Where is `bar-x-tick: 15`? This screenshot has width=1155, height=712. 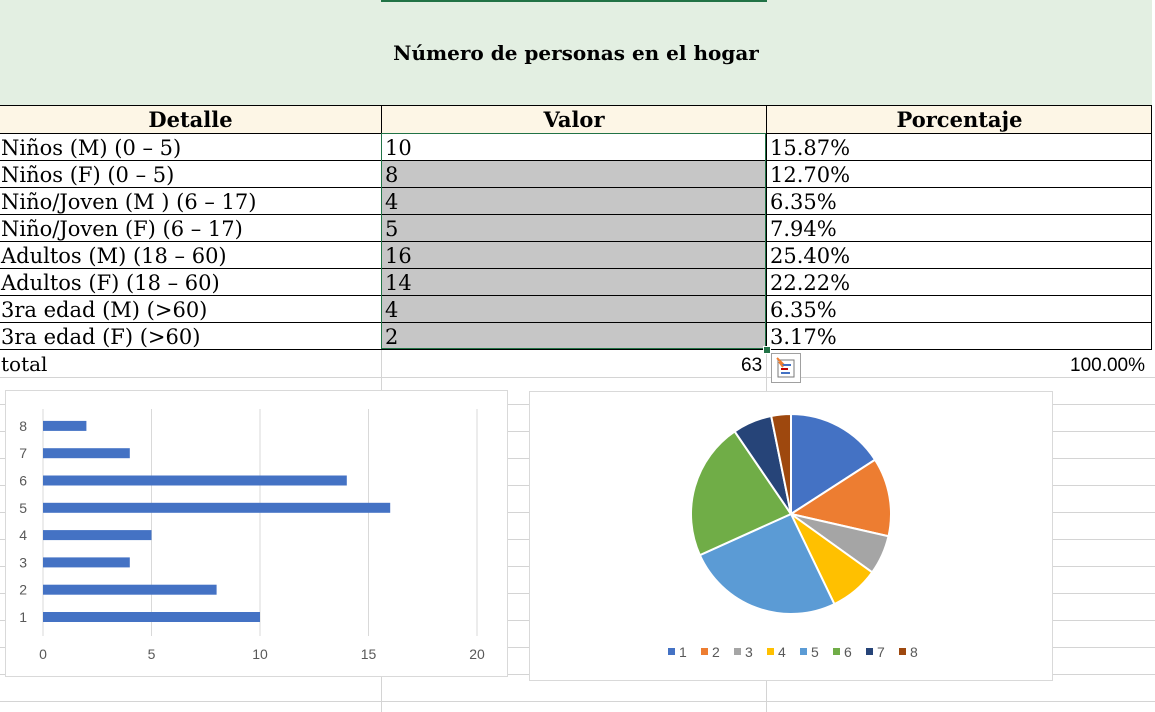
bar-x-tick: 15 is located at coordinates (369, 654).